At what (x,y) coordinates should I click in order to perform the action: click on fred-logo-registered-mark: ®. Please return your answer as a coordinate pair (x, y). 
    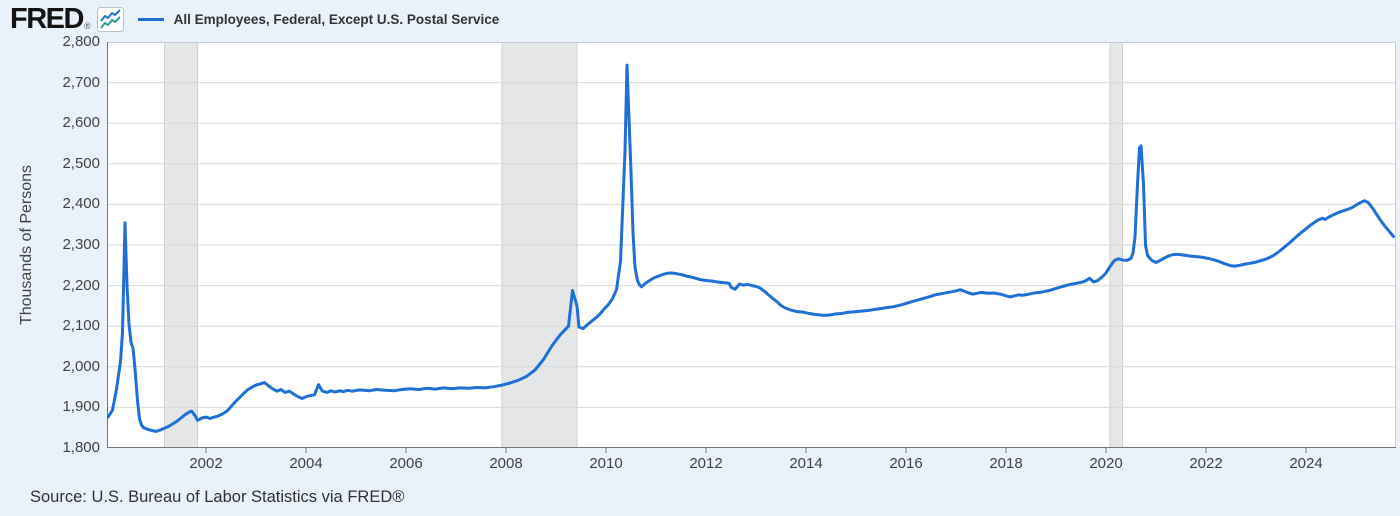
    Looking at the image, I should click on (87, 26).